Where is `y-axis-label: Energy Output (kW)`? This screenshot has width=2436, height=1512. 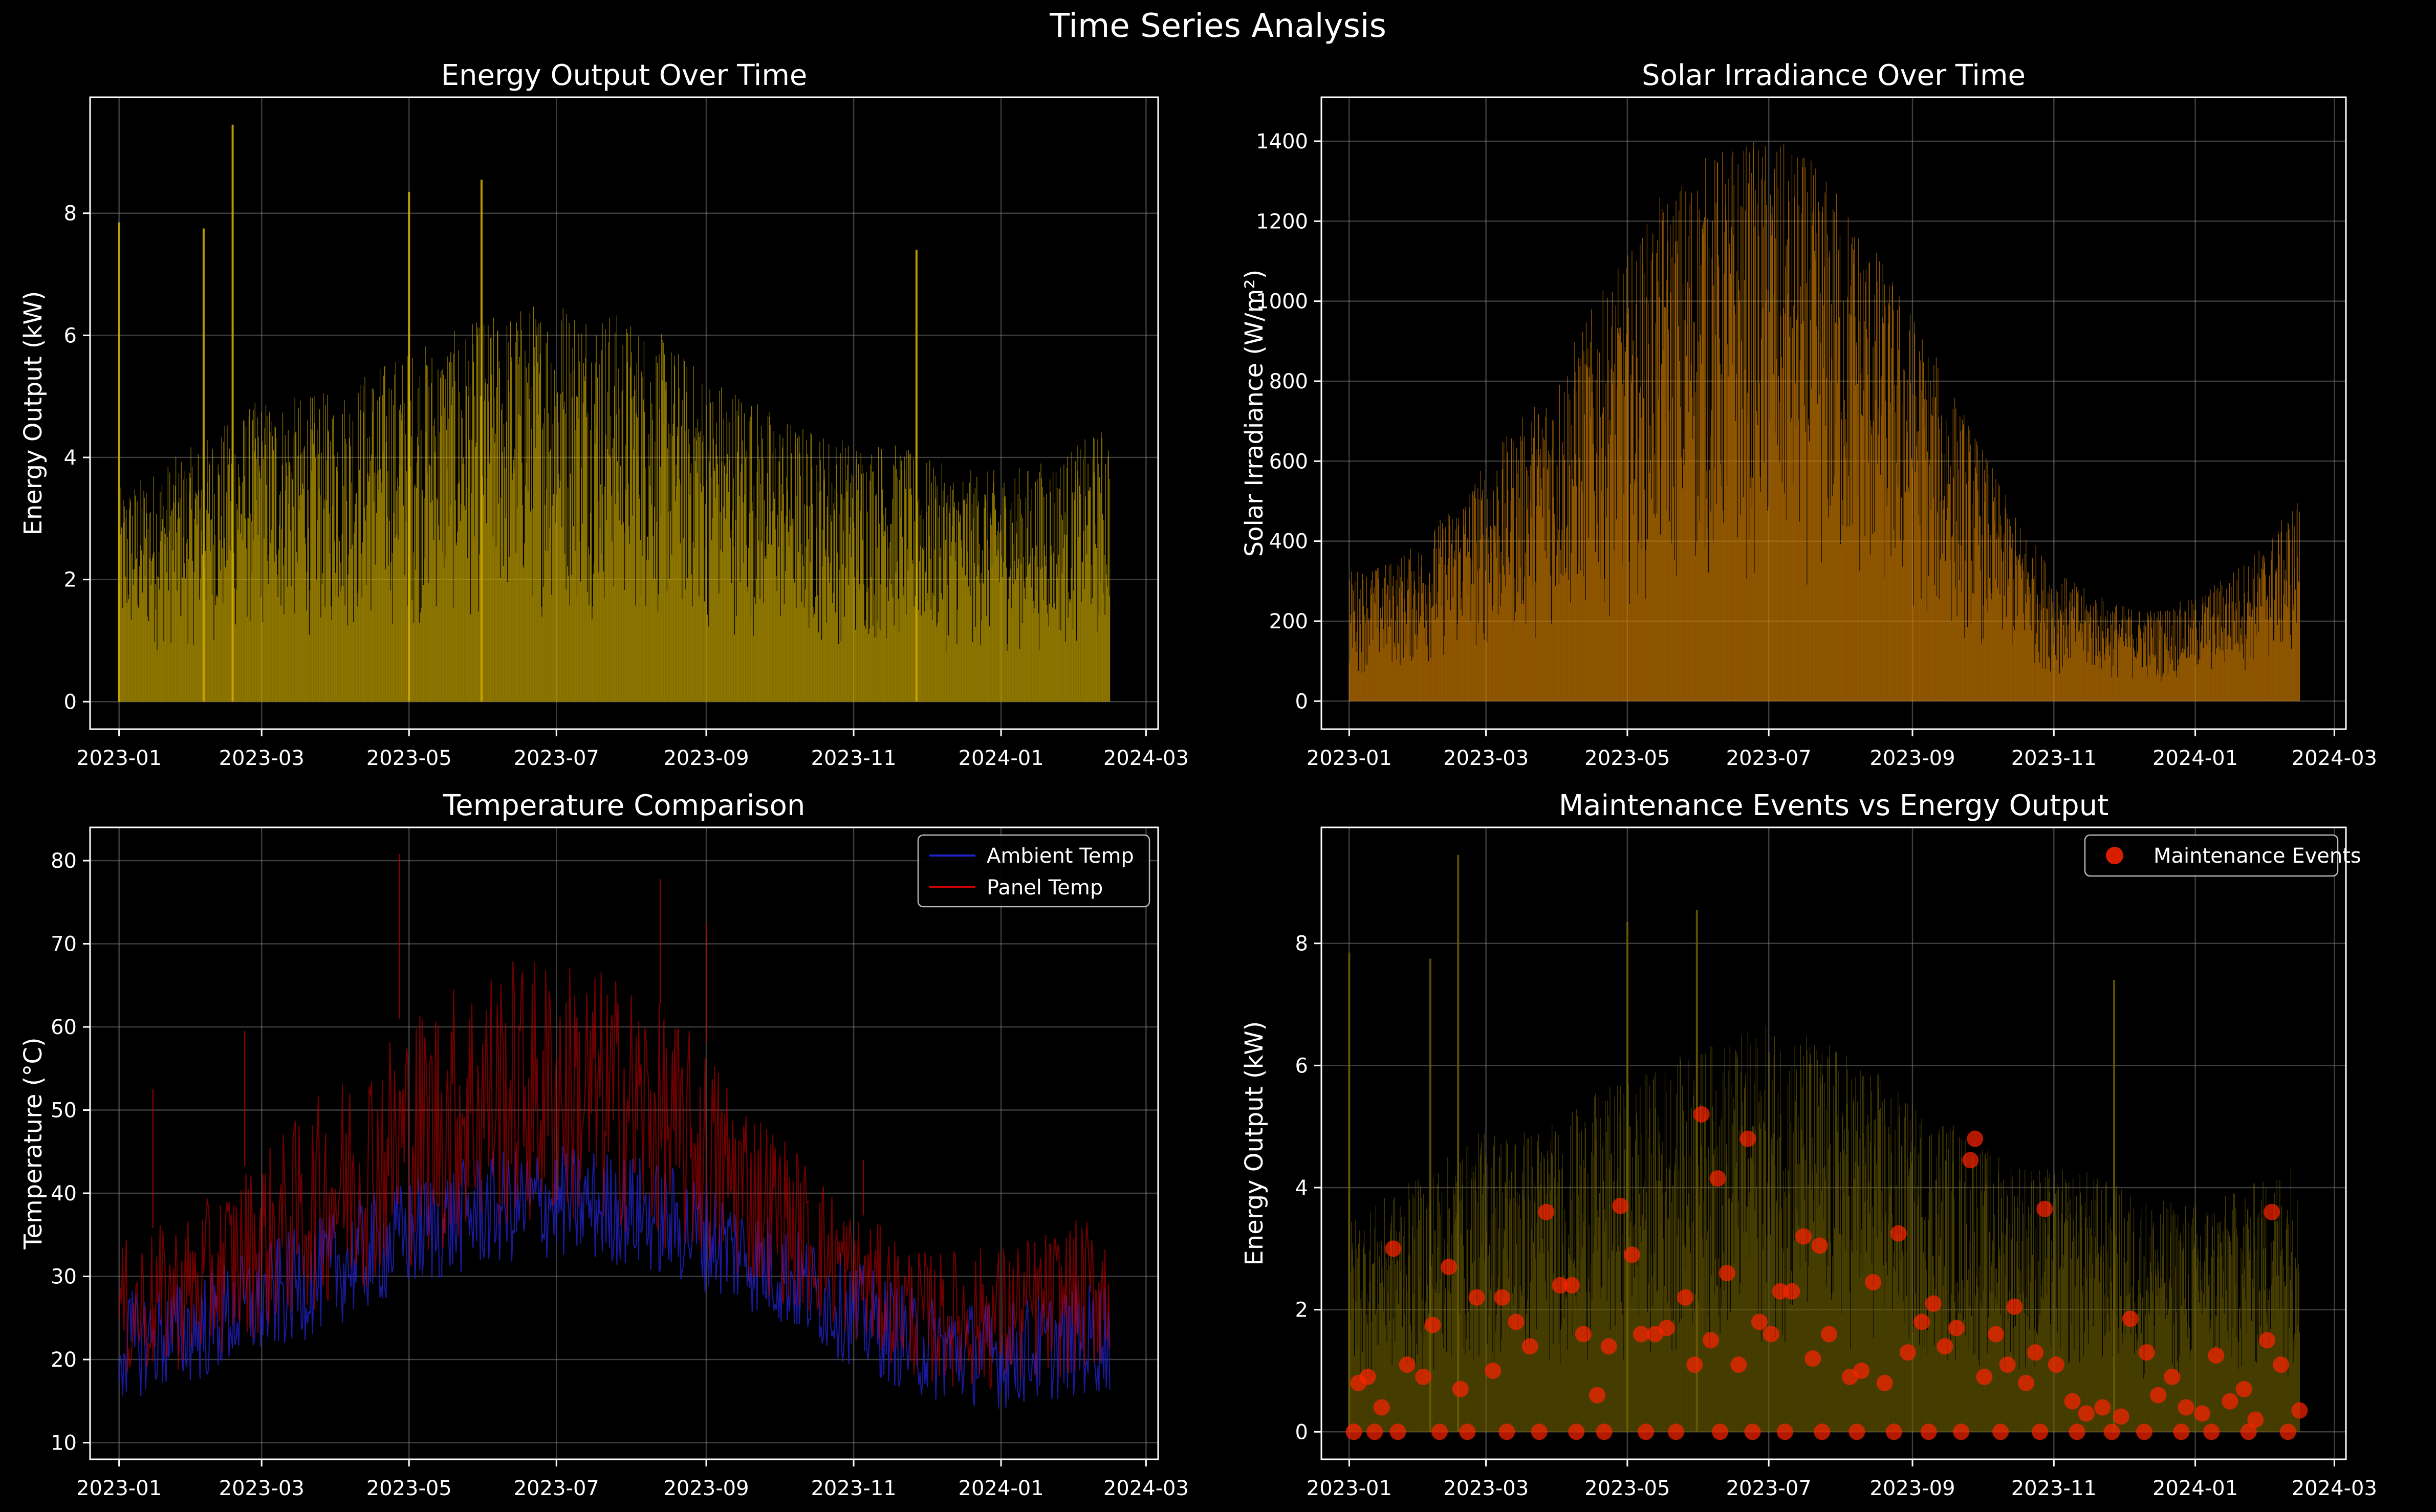
y-axis-label: Energy Output (kW) is located at coordinates (33, 413).